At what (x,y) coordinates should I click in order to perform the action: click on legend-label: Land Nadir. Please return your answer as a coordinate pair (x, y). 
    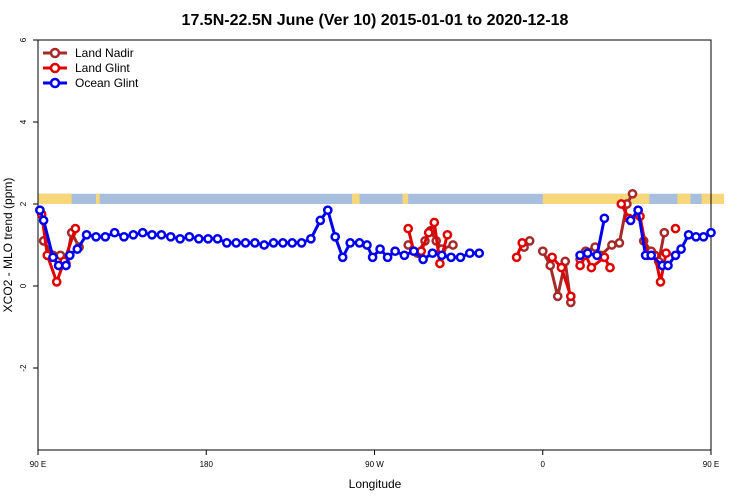
    Looking at the image, I should click on (104, 53).